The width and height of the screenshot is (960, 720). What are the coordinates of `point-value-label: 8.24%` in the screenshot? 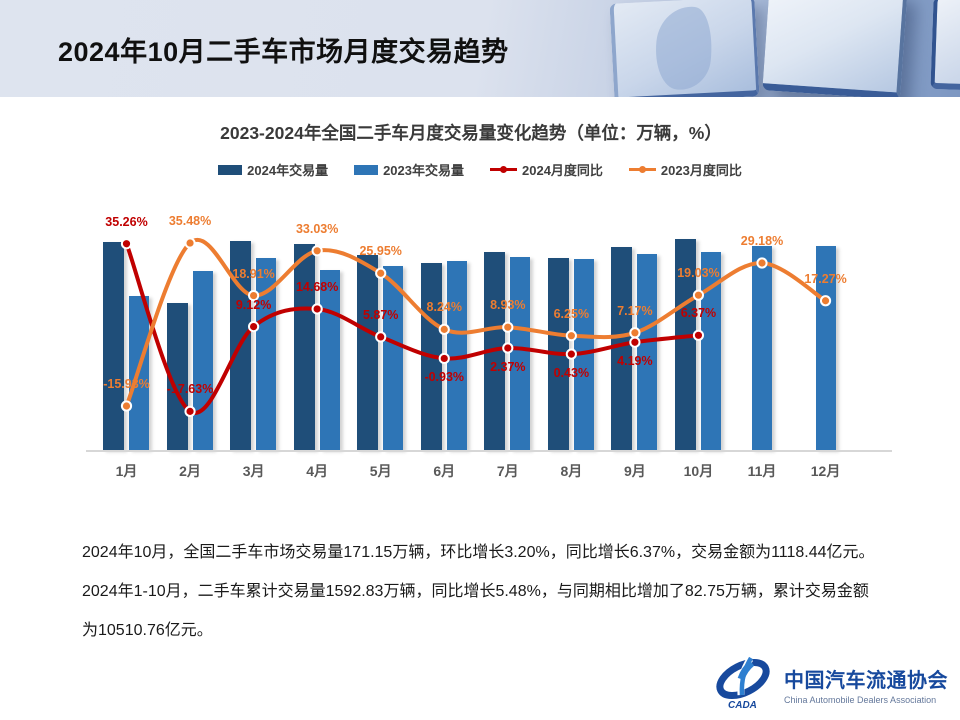 It's located at (444, 307).